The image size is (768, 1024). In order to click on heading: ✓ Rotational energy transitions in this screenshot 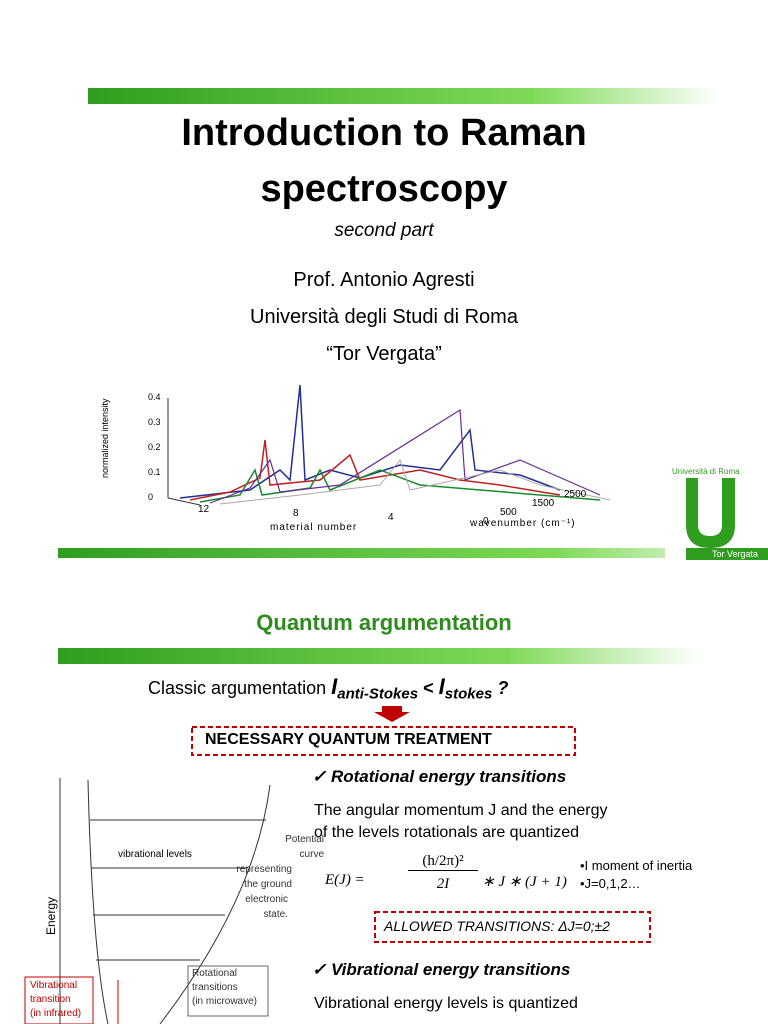, I will do `click(439, 776)`.